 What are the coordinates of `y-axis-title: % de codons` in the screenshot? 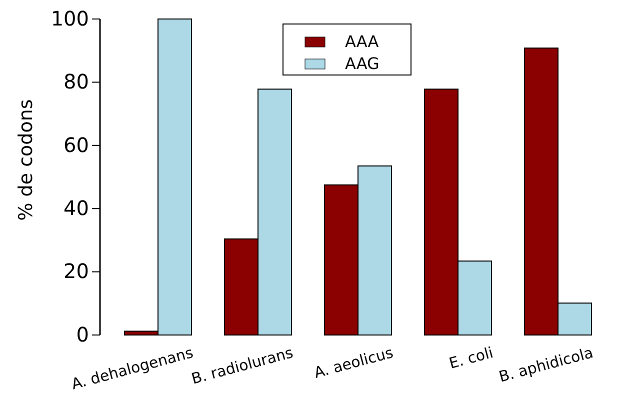 It's located at (26, 160).